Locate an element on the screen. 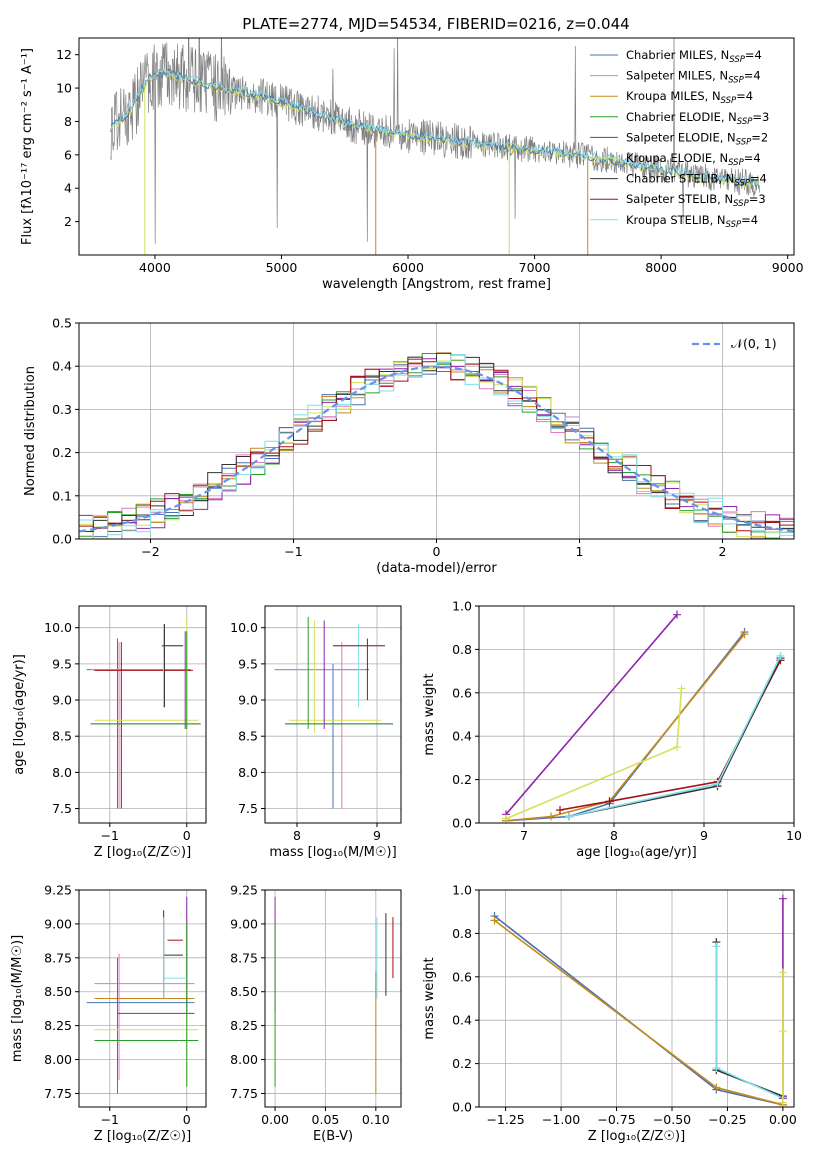  y-tick-label: 0.4 is located at coordinates (462, 736).